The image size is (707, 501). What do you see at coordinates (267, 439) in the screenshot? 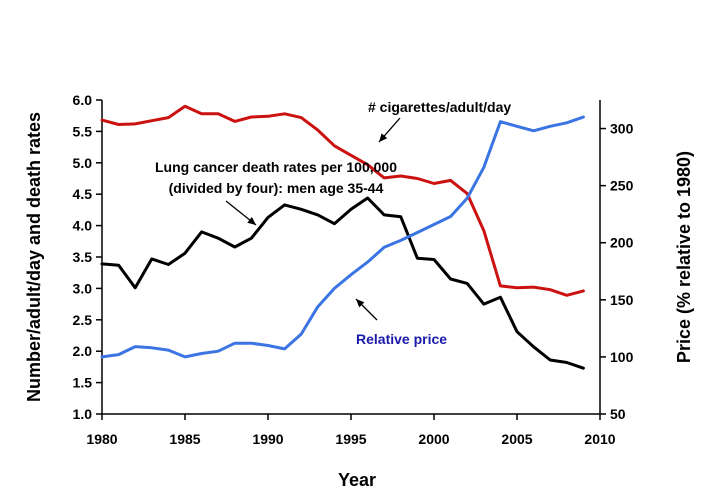
I see `x-tick-label: 1990` at bounding box center [267, 439].